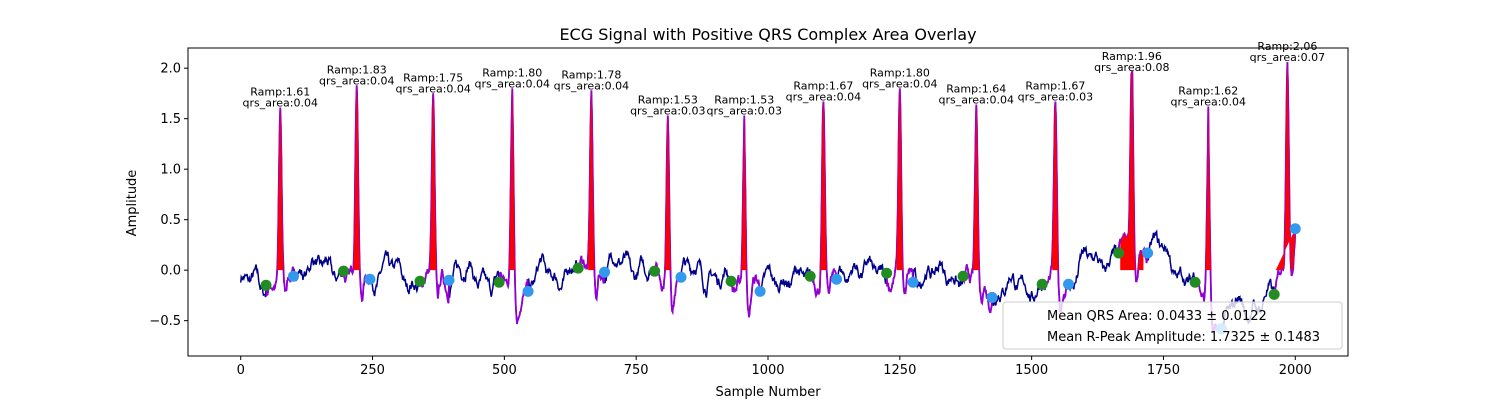  What do you see at coordinates (1287, 57) in the screenshot?
I see `peak-annotation-qrs-area: qrs_area:0.07` at bounding box center [1287, 57].